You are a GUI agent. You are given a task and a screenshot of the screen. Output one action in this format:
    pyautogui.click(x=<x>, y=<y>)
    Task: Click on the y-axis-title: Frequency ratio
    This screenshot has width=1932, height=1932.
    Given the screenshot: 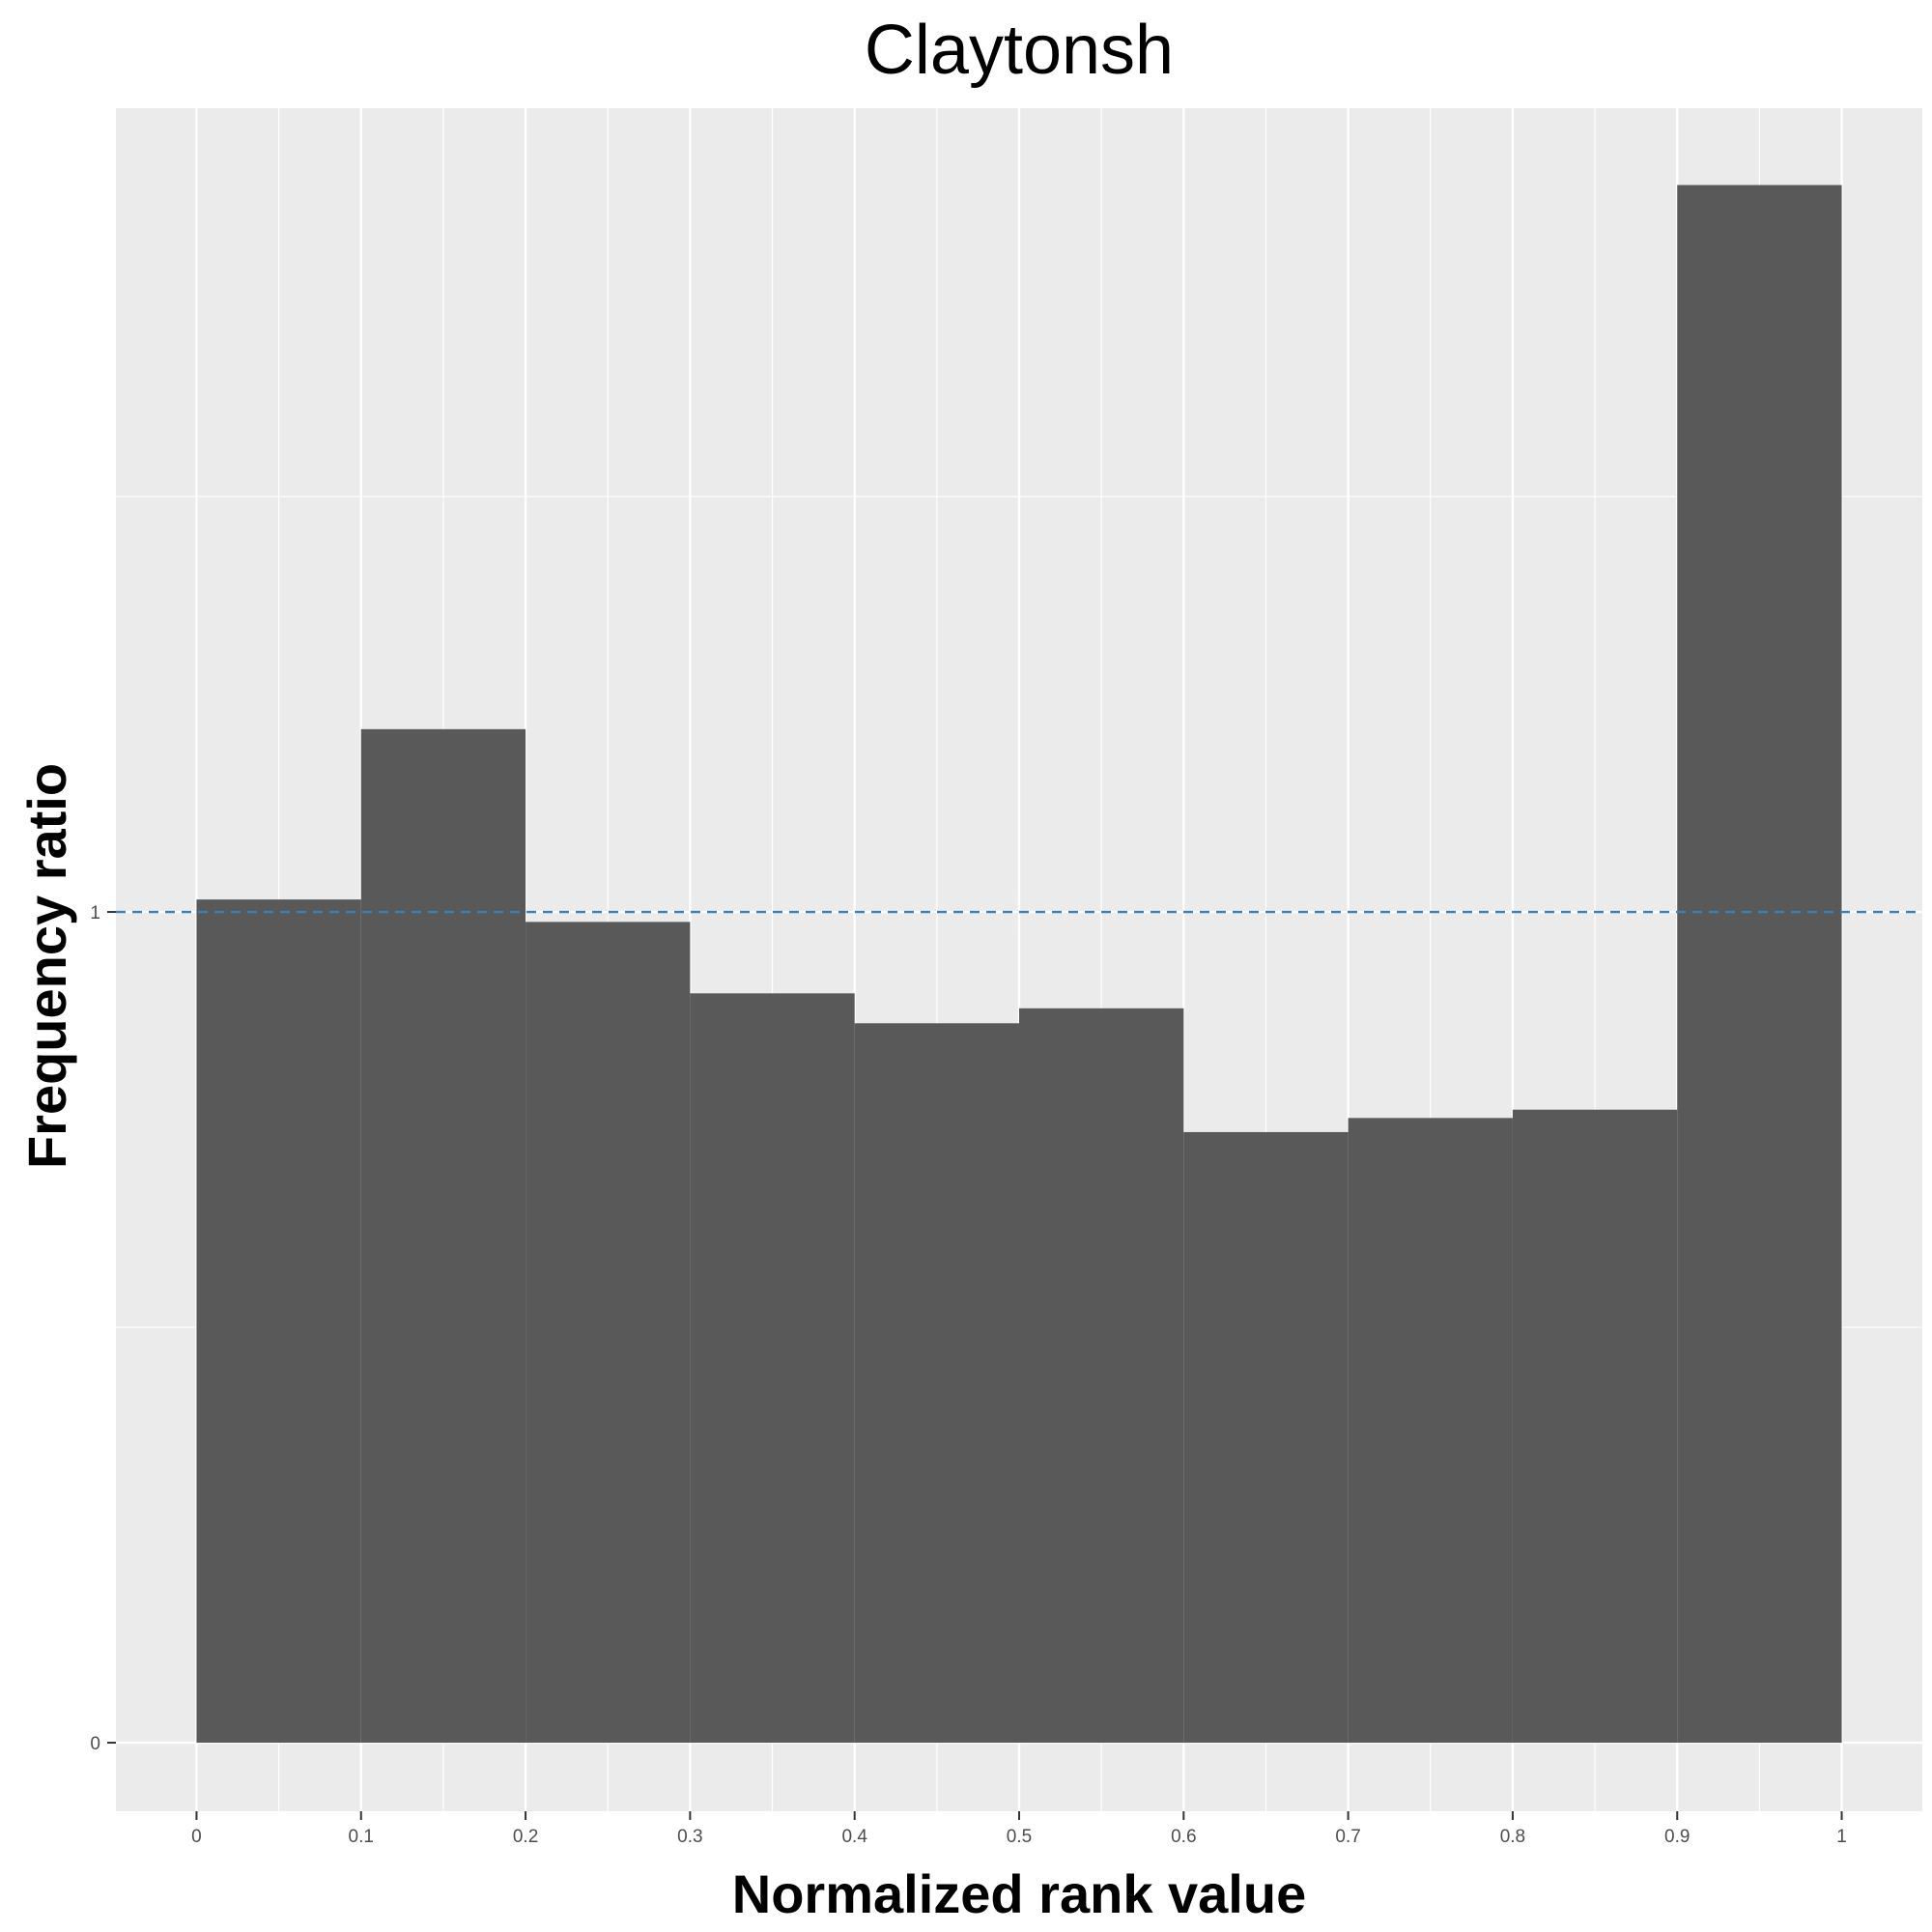 What is the action you would take?
    pyautogui.click(x=46, y=966)
    